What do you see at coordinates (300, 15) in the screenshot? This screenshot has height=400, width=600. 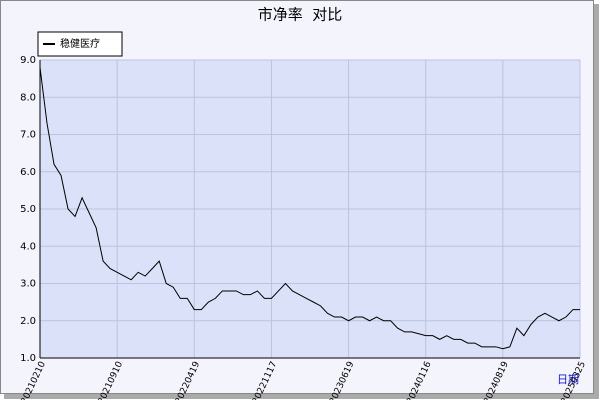 I see `chart-title: 市净率 对比` at bounding box center [300, 15].